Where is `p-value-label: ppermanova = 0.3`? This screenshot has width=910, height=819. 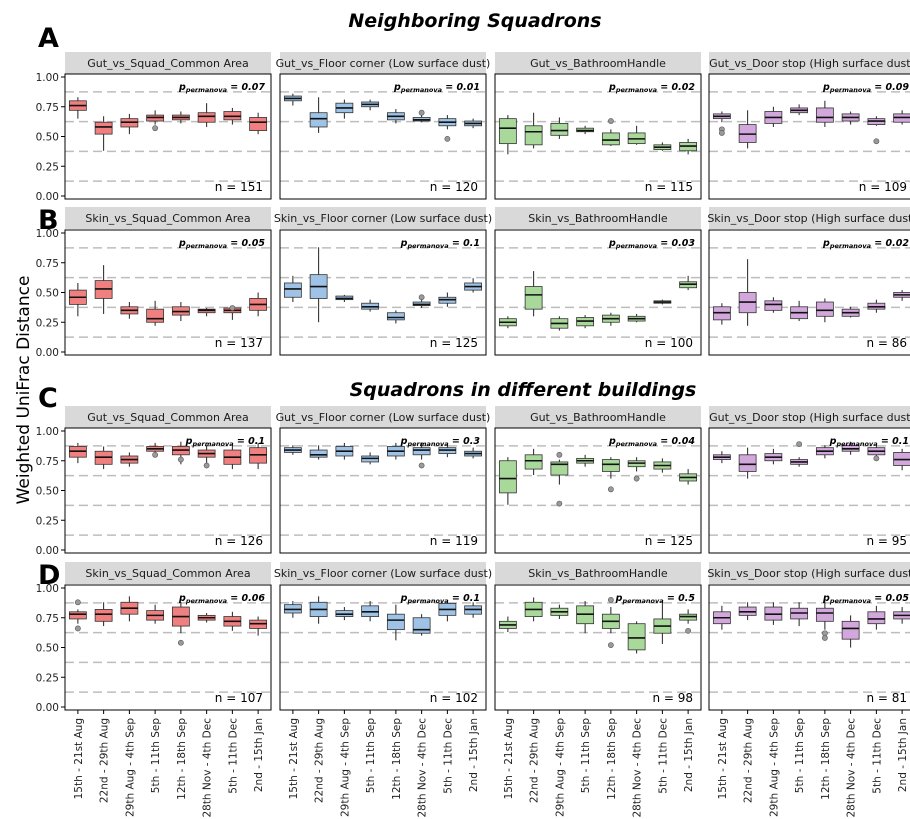
p-value-label: ppermanova = 0.3 is located at coordinates (440, 442).